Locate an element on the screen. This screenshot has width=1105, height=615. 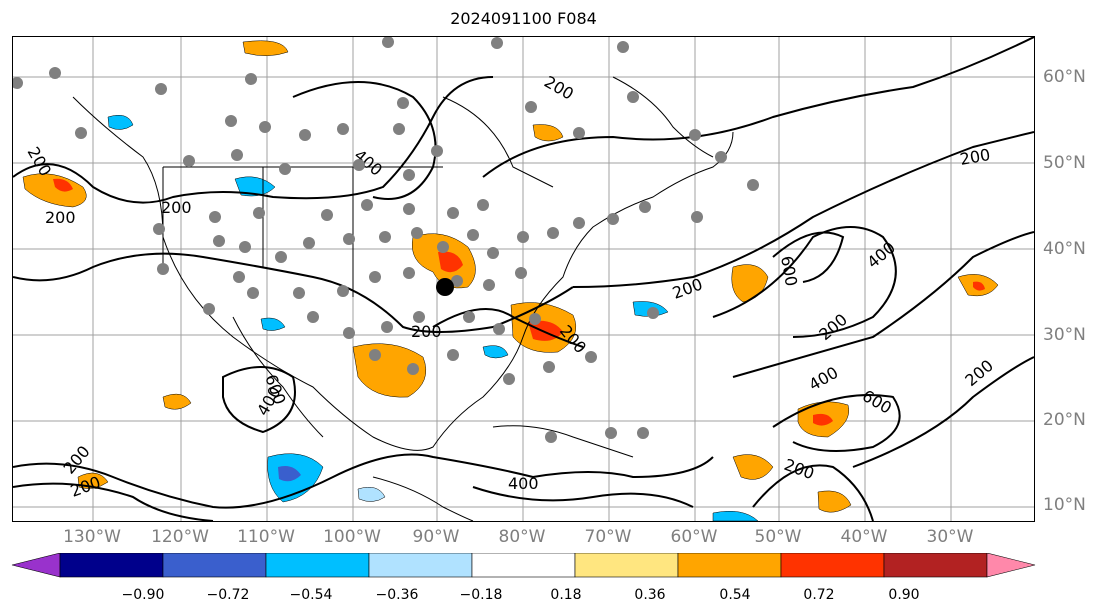
lon-label: 120°W is located at coordinates (180, 537).